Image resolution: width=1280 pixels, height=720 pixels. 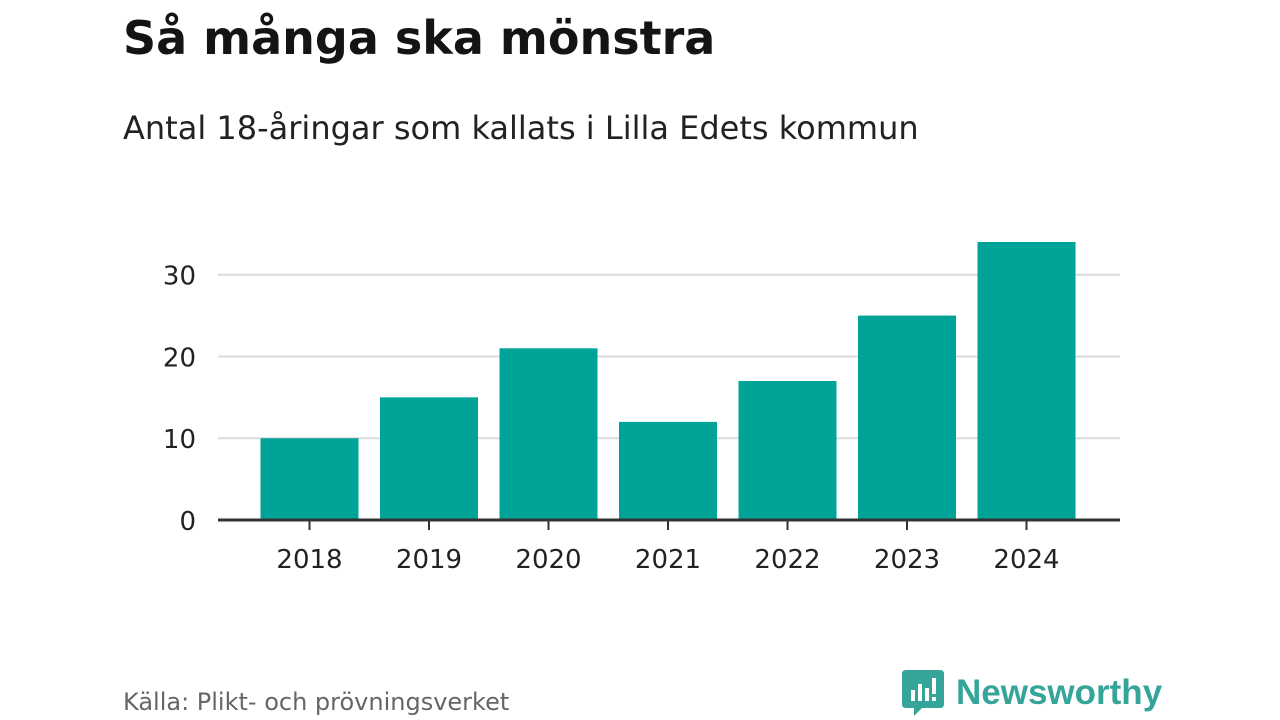 I want to click on bar-2023, so click(x=907, y=417).